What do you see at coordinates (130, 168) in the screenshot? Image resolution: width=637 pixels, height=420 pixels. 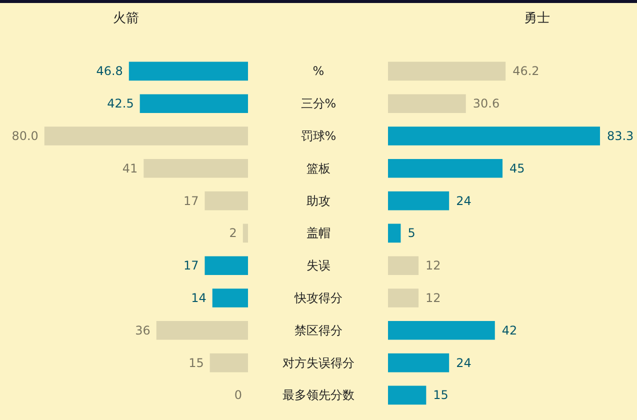 I see `data-label: 41` at bounding box center [130, 168].